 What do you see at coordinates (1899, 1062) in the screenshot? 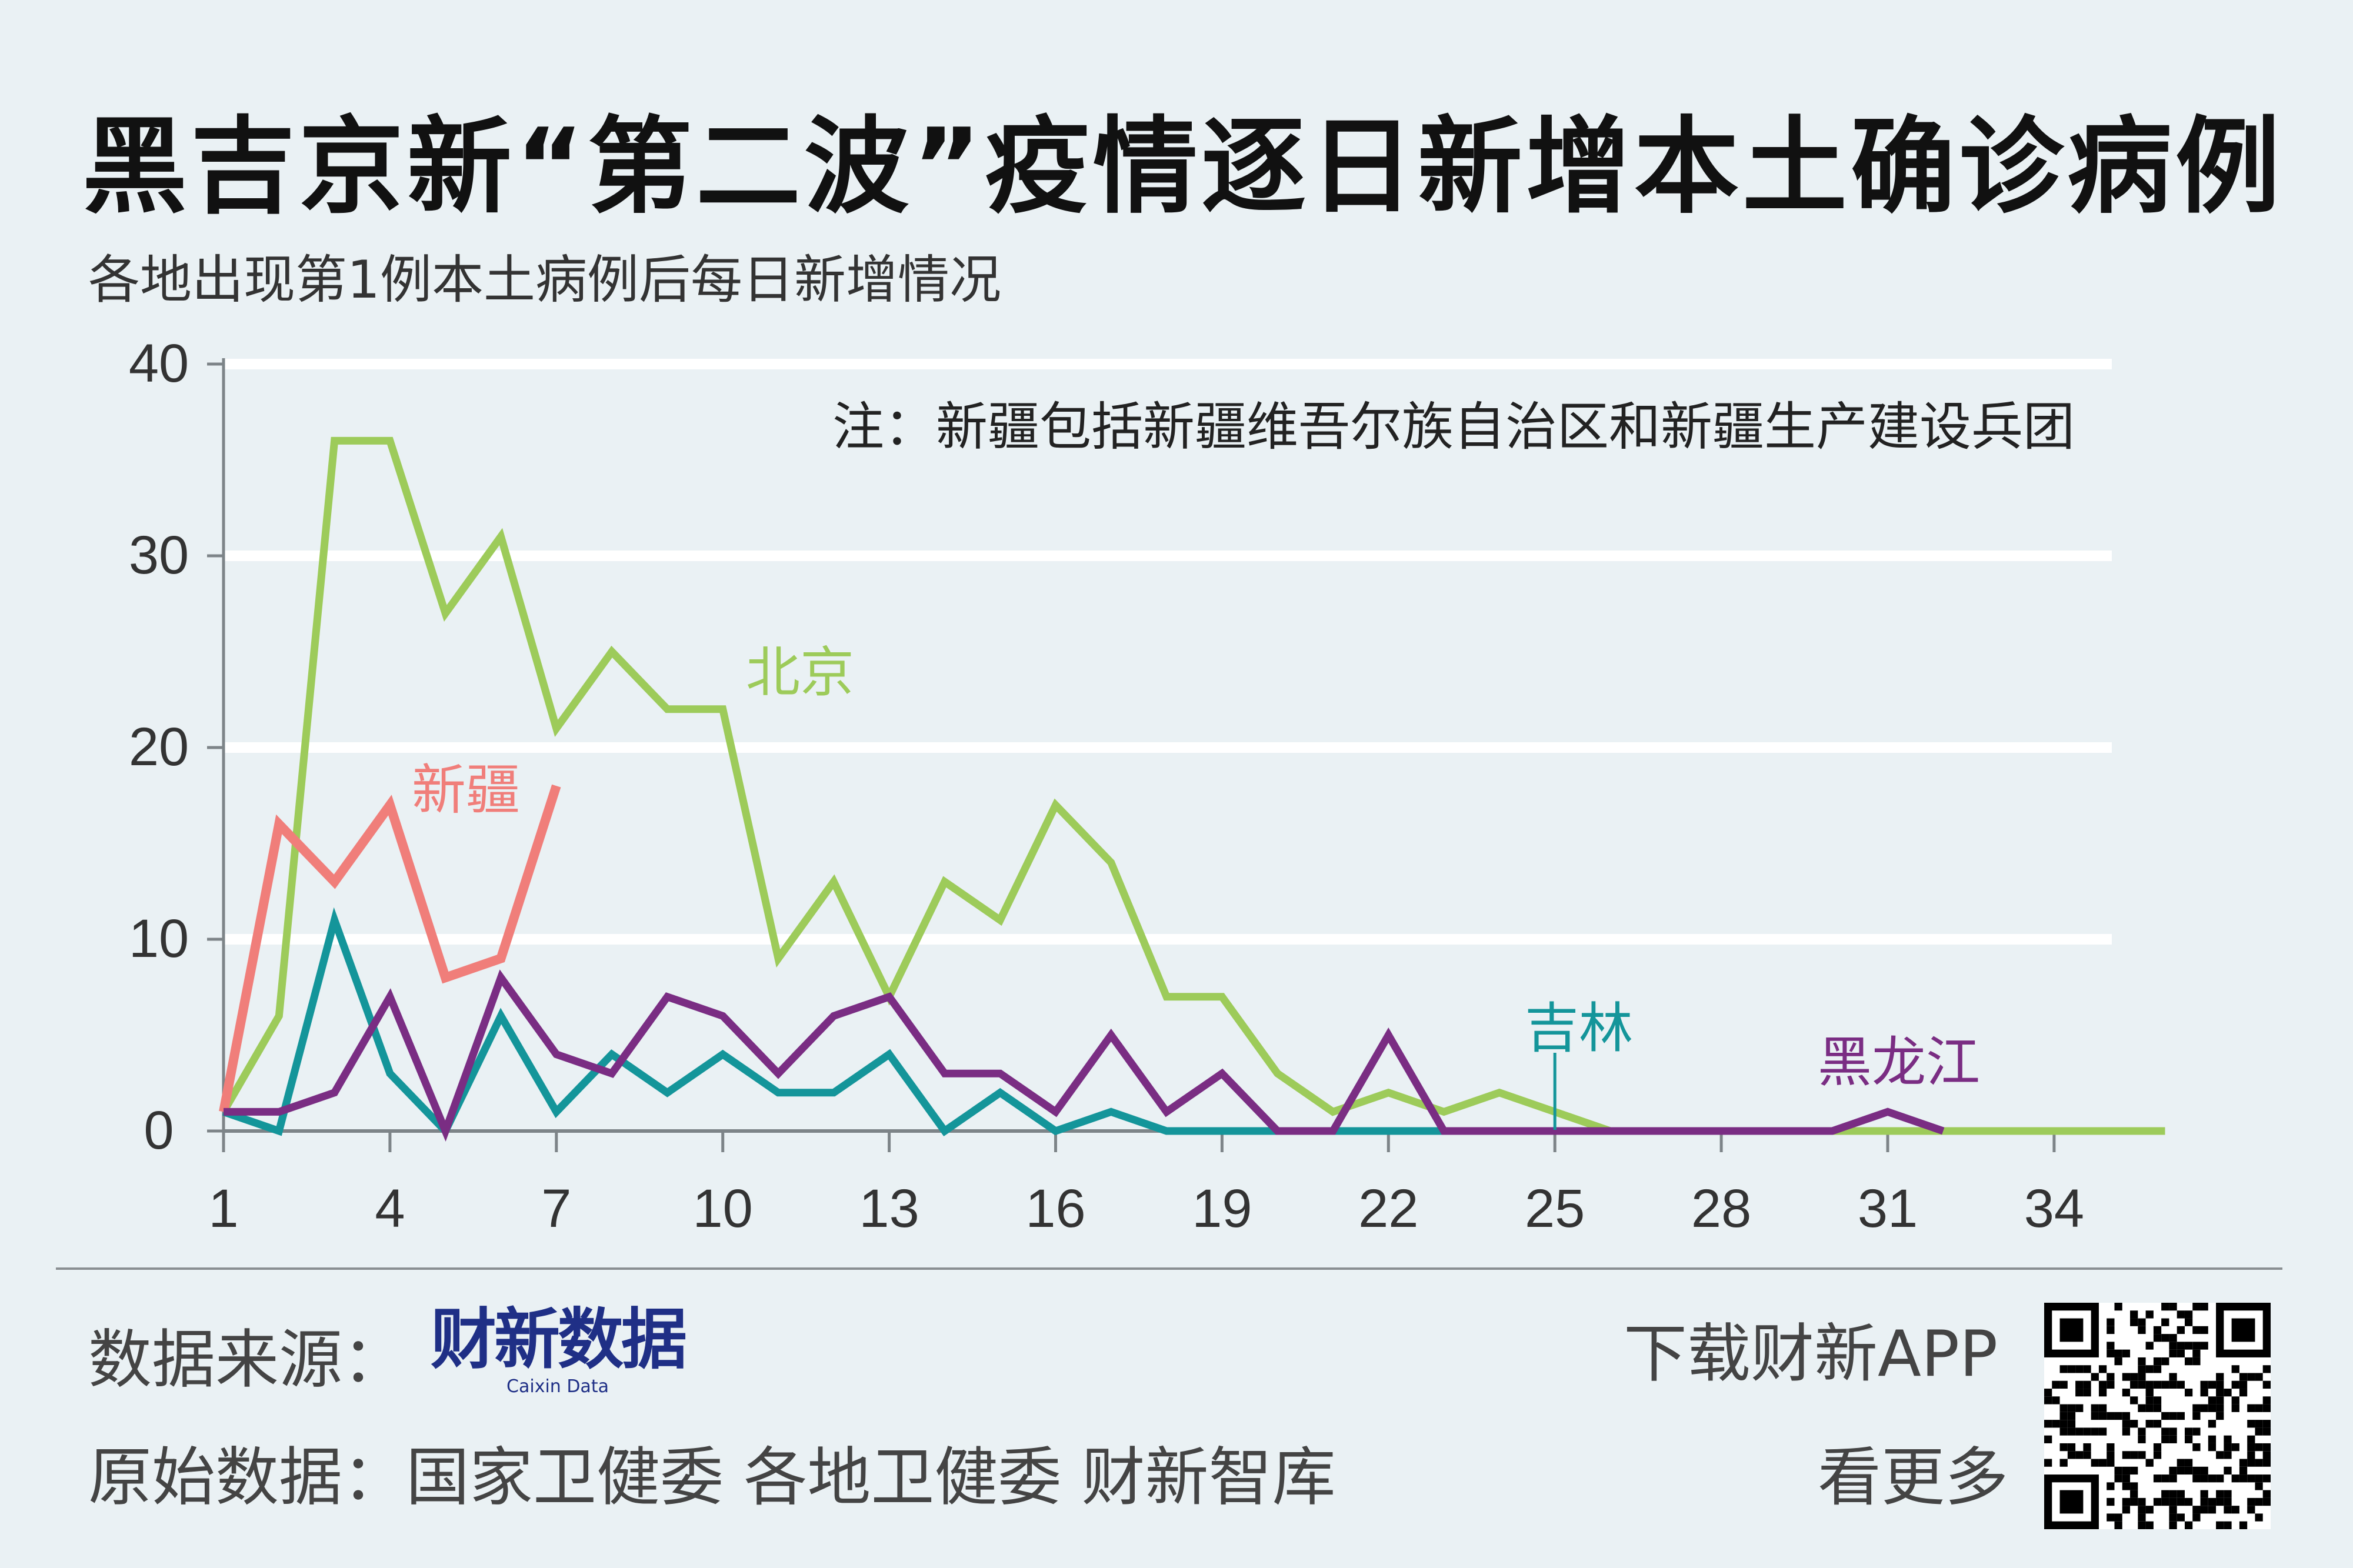
I see `series-label: 黑龙江` at bounding box center [1899, 1062].